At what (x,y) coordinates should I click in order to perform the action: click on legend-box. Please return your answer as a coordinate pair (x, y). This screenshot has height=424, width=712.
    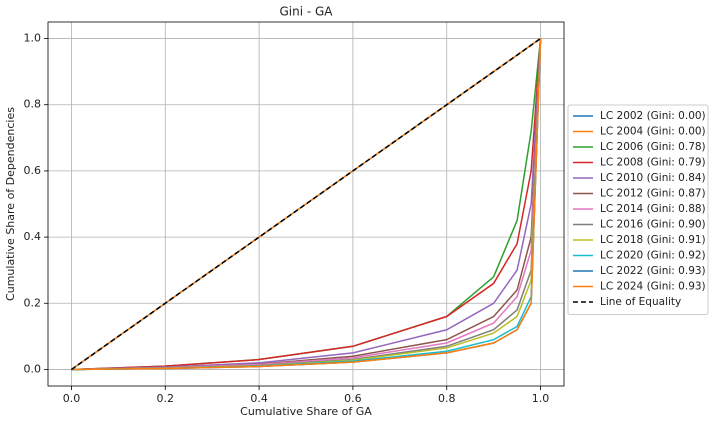
    Looking at the image, I should click on (638, 209).